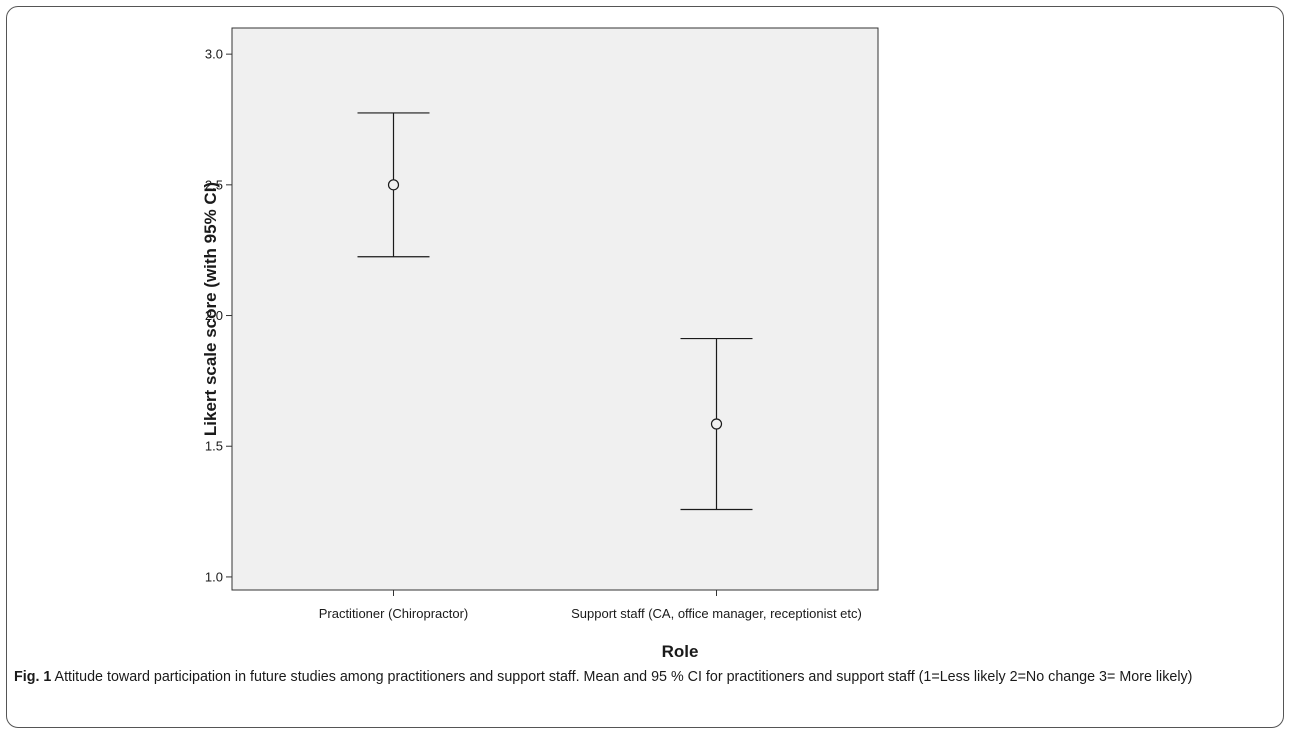 This screenshot has height=734, width=1292. I want to click on y-tick-label: 2.5, so click(214, 184).